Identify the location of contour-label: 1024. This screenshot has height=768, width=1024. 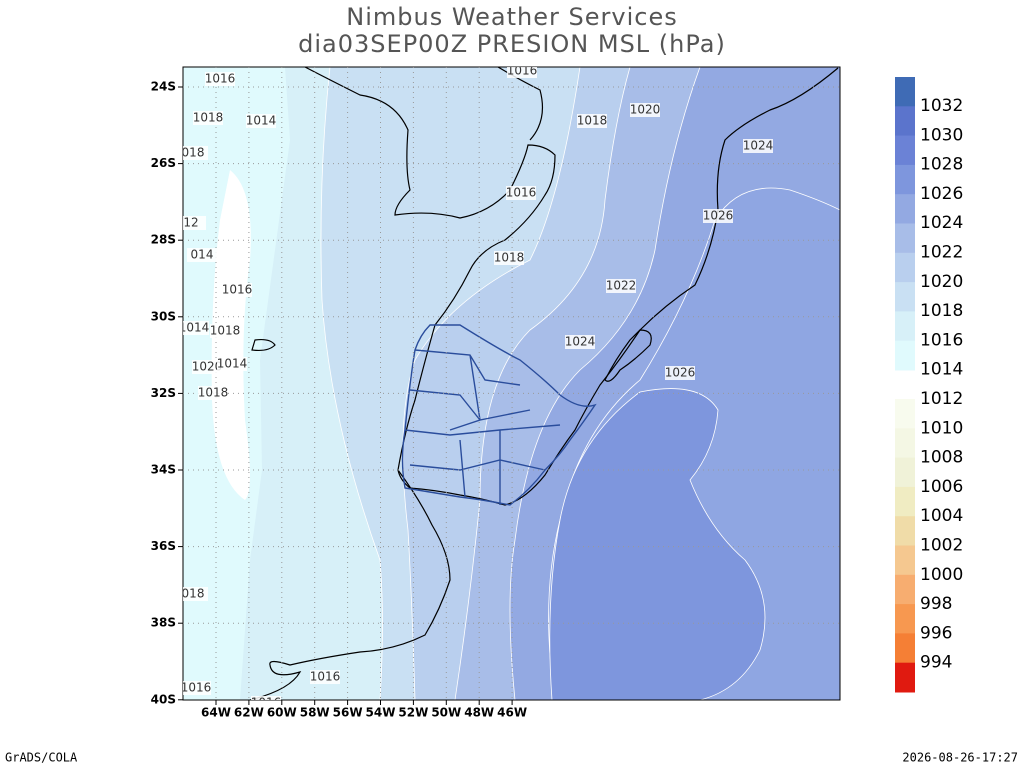
(580, 342).